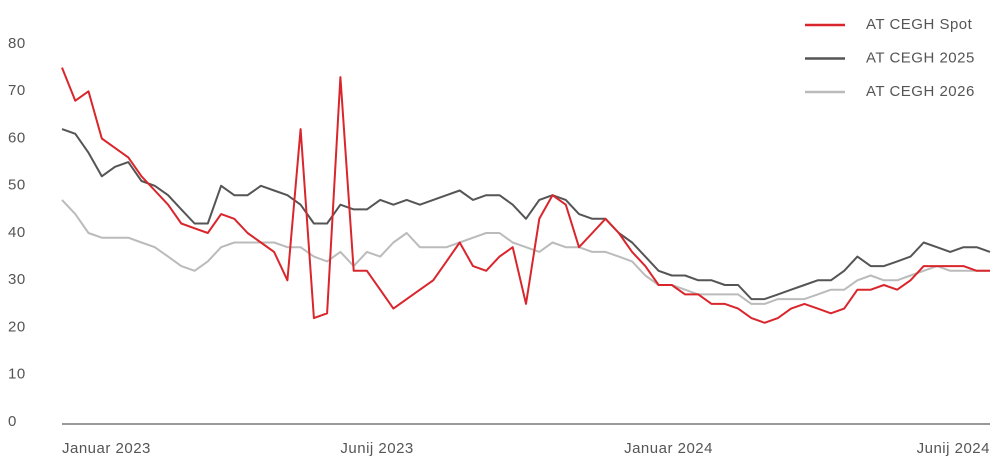  I want to click on y-tick-label: 40, so click(17, 232).